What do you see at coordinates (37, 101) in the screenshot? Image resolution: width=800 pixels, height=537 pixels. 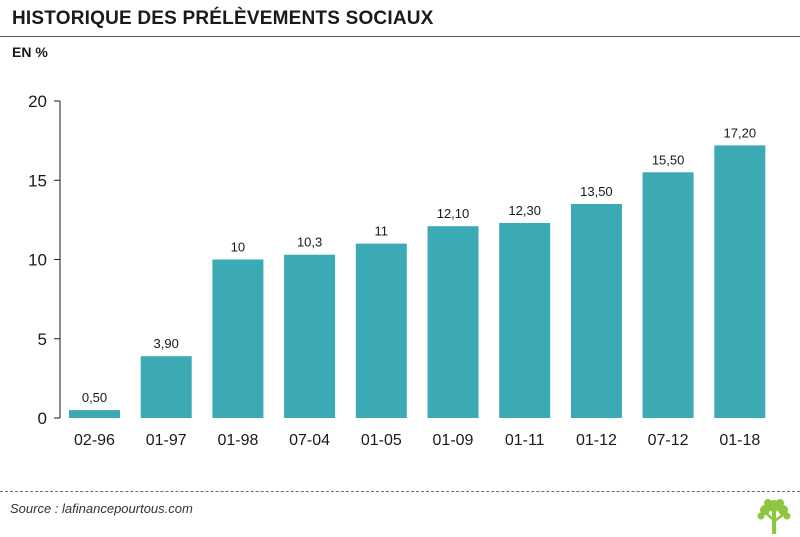 I see `y-tick-label: 20` at bounding box center [37, 101].